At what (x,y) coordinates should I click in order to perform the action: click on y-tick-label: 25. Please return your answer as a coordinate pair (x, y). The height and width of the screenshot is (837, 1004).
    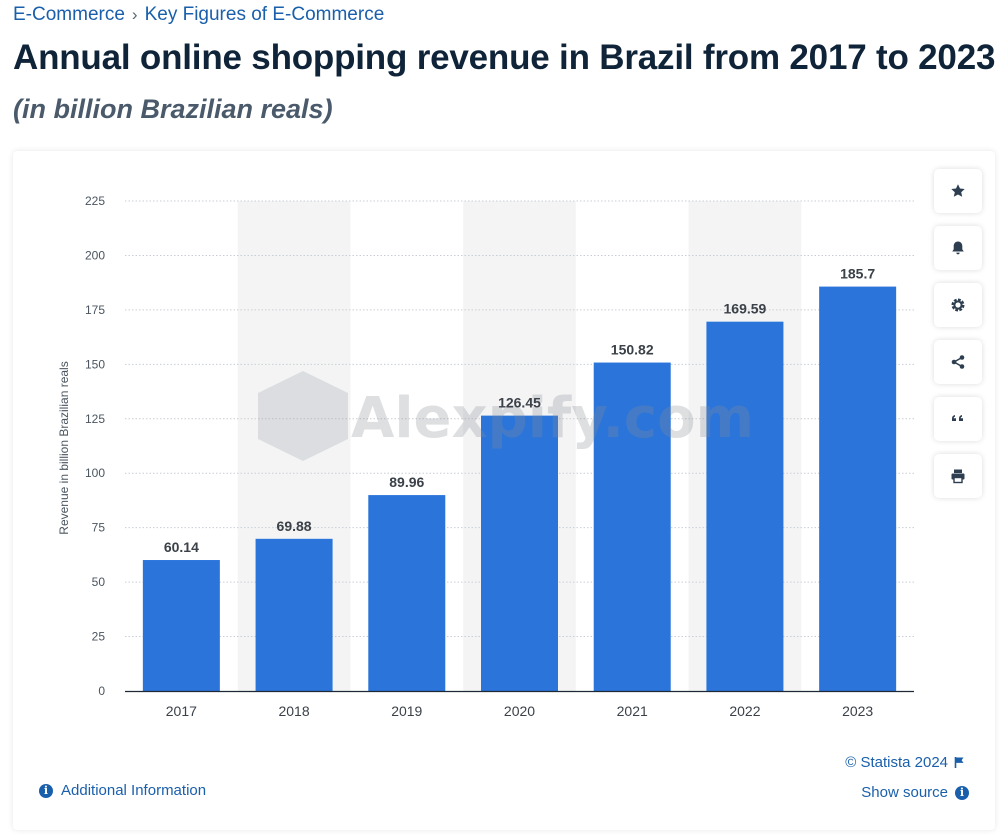
    Looking at the image, I should click on (99, 637).